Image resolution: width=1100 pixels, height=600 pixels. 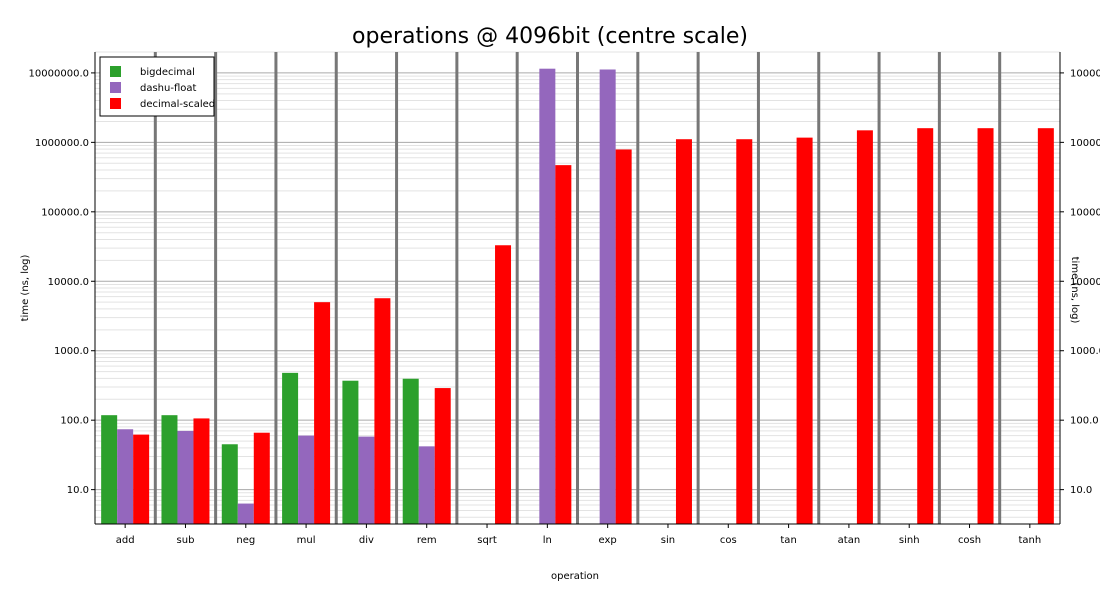 I want to click on x-axis-label: operation, so click(x=575, y=576).